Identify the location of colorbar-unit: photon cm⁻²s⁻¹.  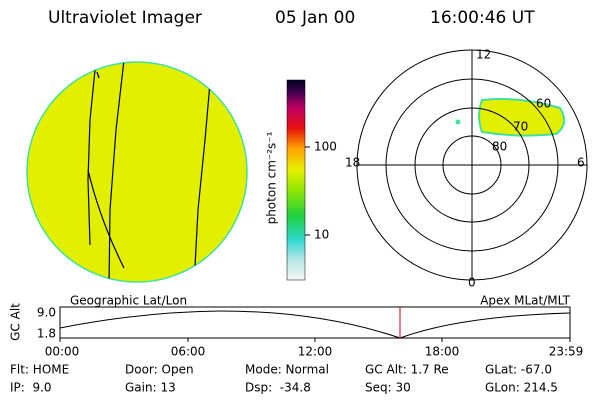
(272, 177).